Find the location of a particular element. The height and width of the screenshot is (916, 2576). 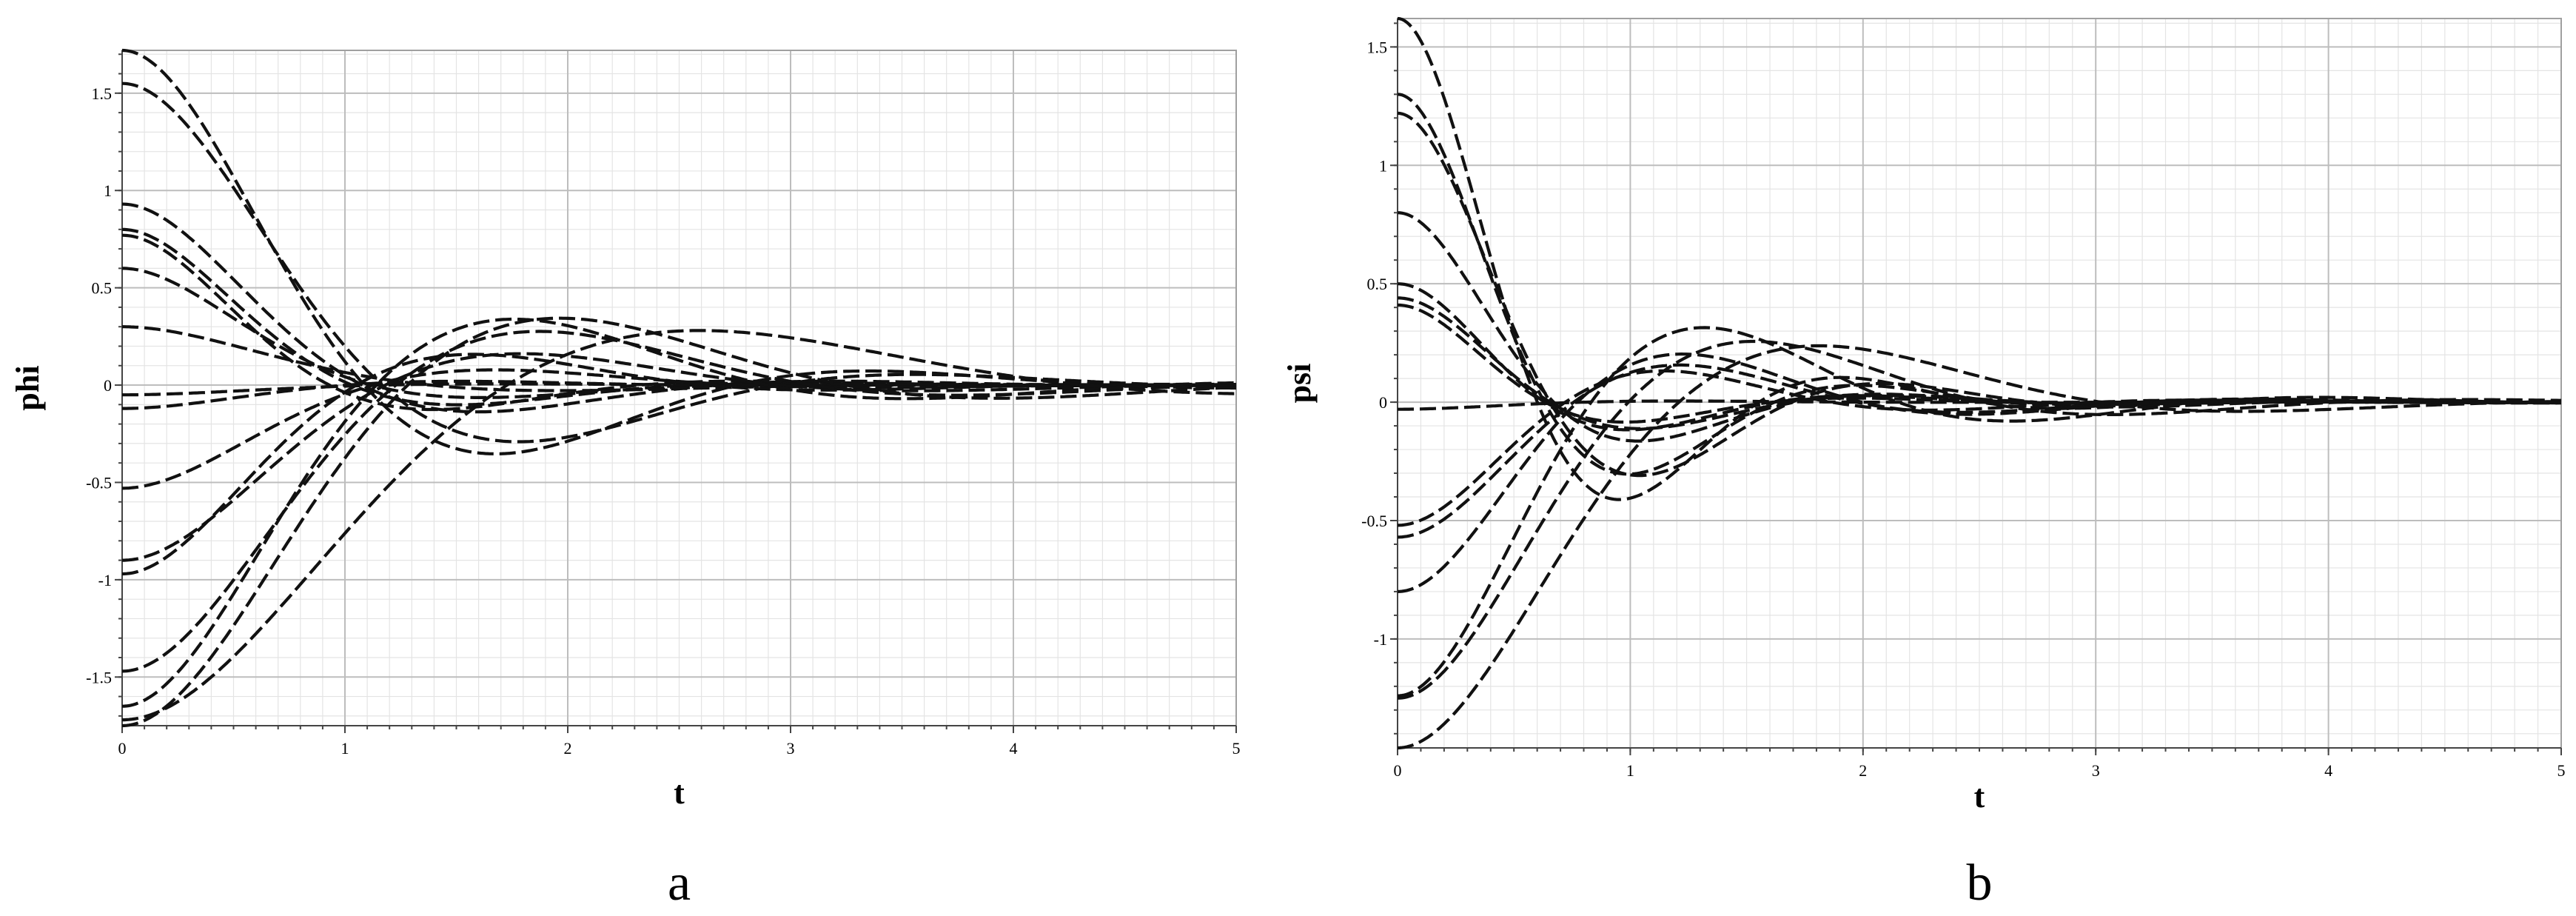

y-axis-title: phi is located at coordinates (28, 387).